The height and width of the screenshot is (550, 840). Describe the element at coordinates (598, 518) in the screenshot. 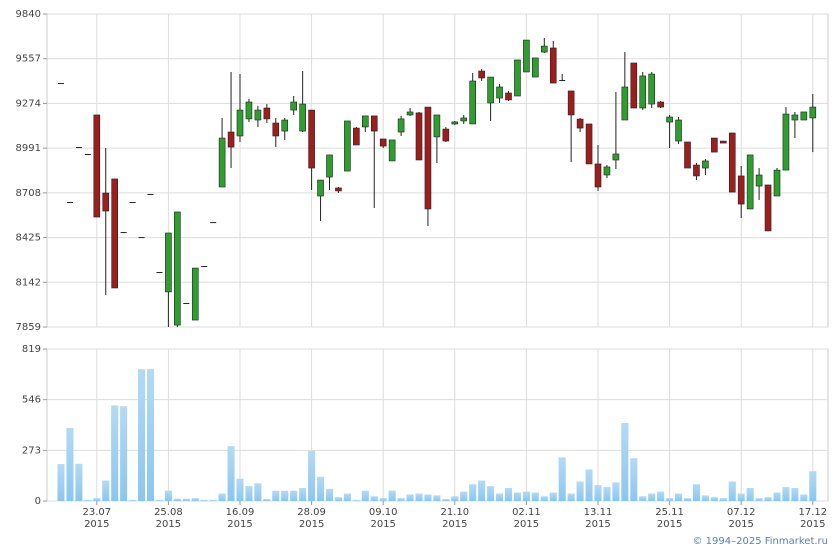

I see `x-tick-label: 13.11 2015` at that location.